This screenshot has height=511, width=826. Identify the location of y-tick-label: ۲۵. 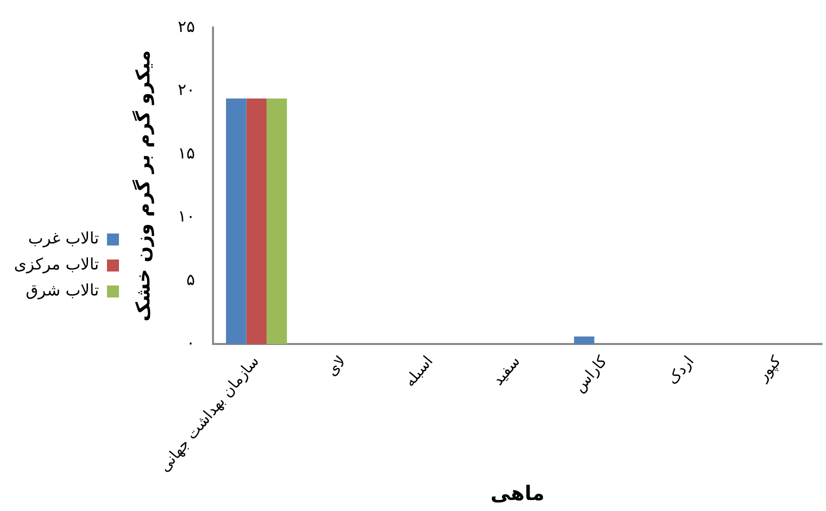
(186, 26).